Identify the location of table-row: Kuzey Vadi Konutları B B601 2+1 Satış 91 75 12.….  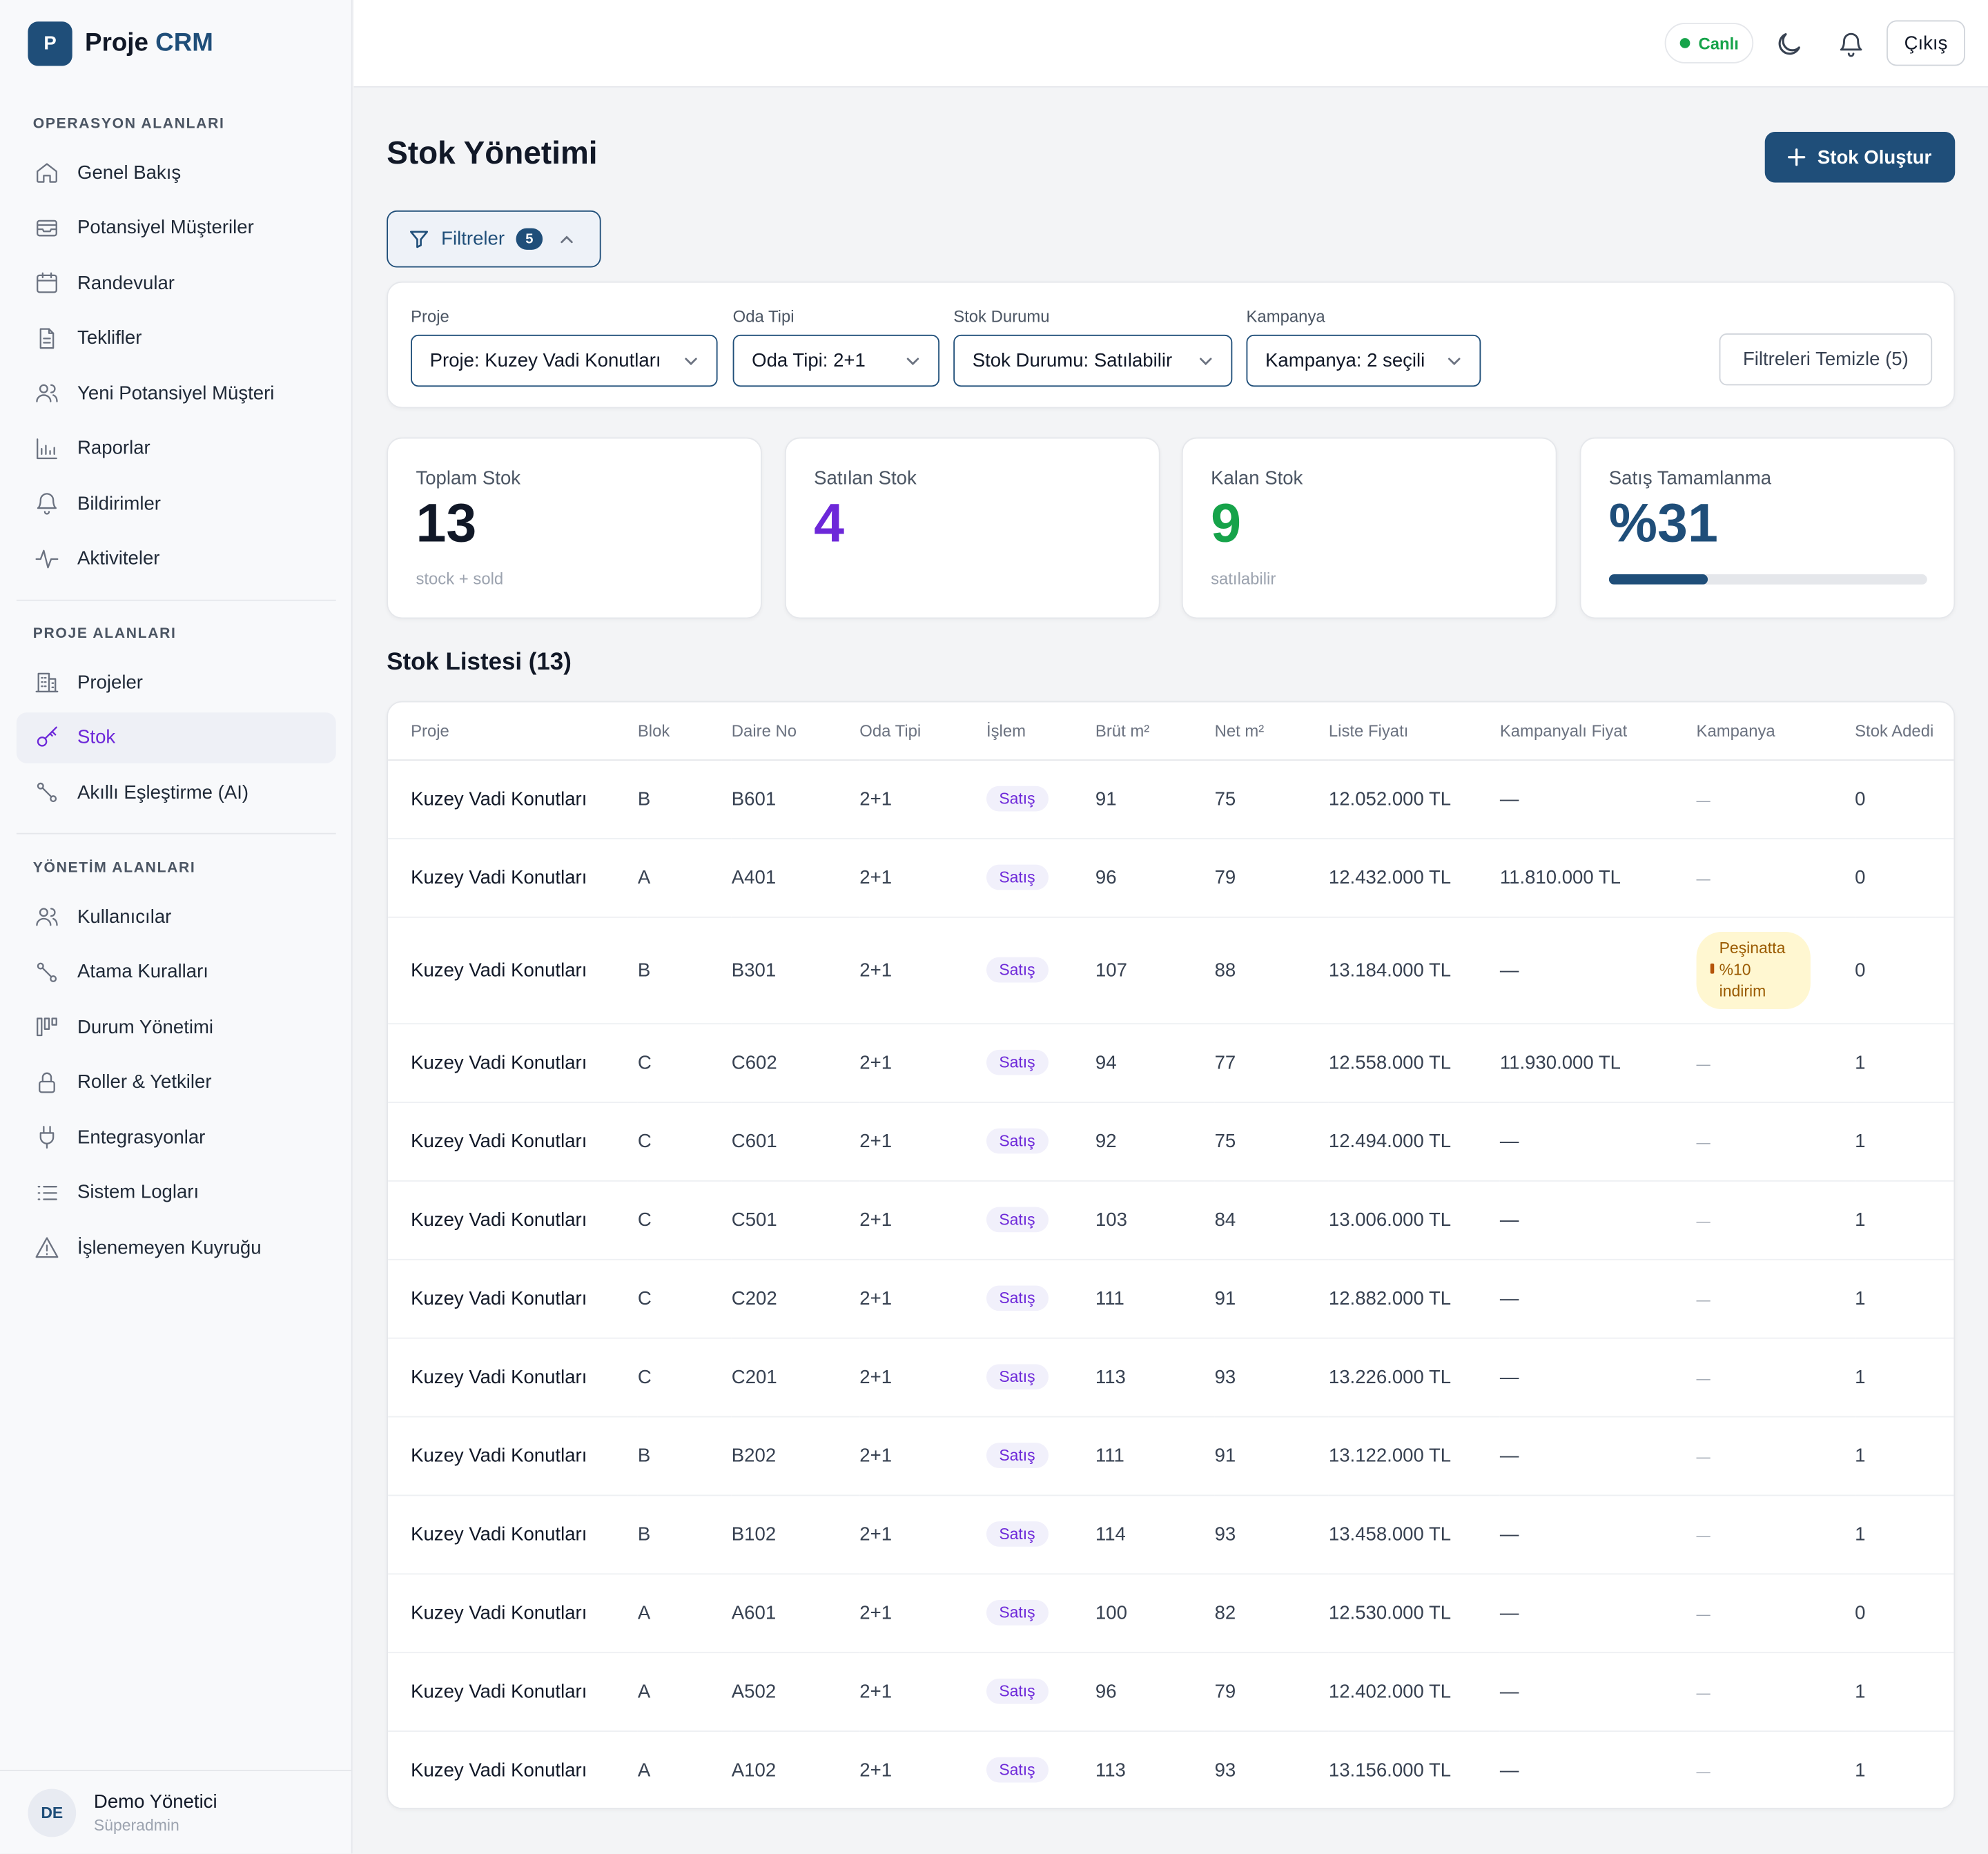
(1171, 799).